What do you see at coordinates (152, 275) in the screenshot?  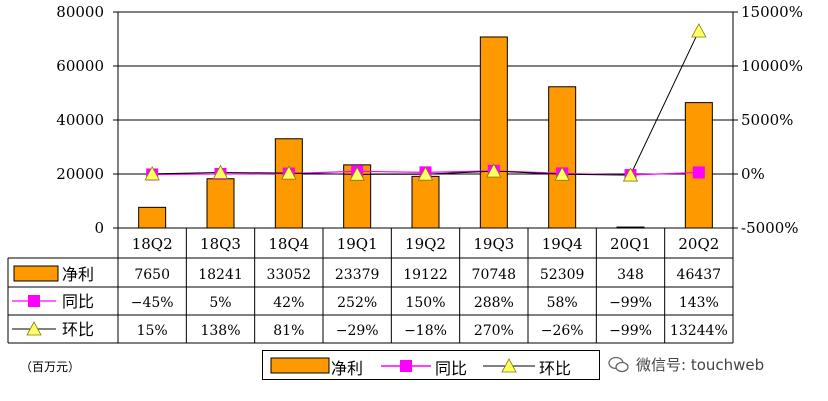 I see `data-label: 7650` at bounding box center [152, 275].